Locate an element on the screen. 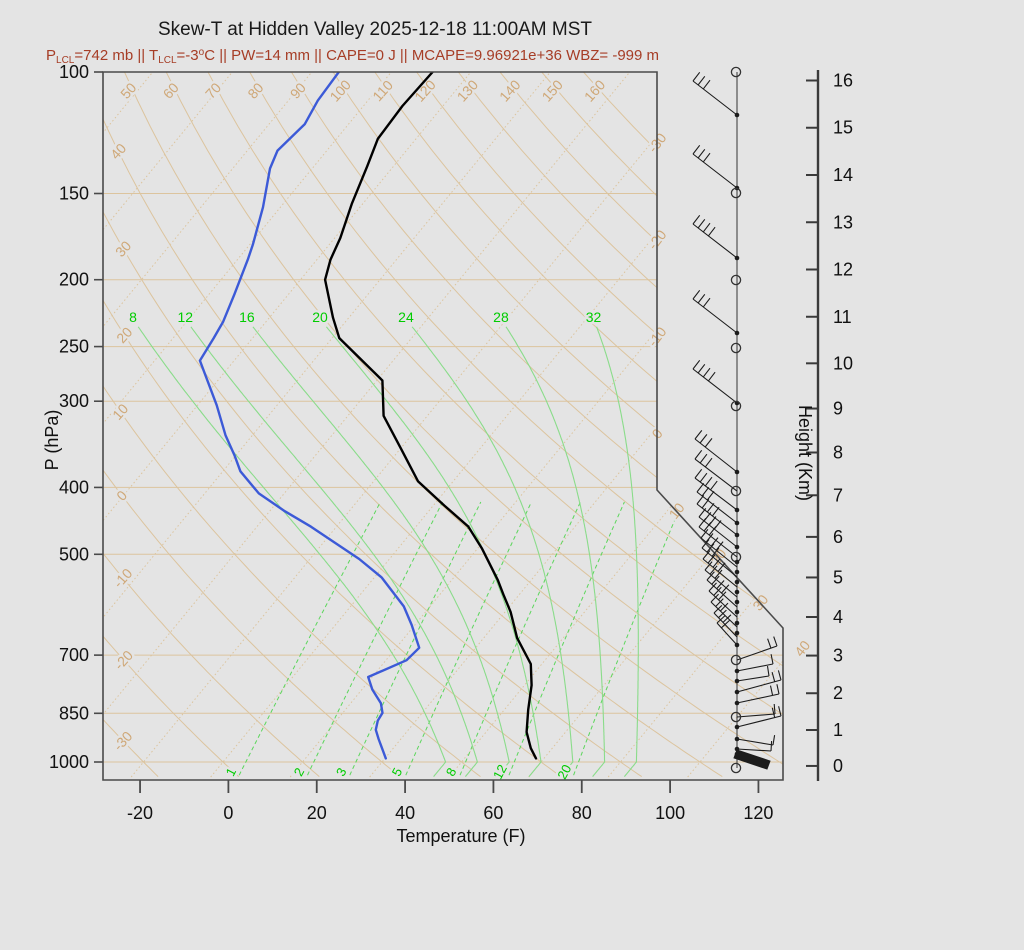 The width and height of the screenshot is (1024, 950). height-tick-label: 16 is located at coordinates (843, 80).